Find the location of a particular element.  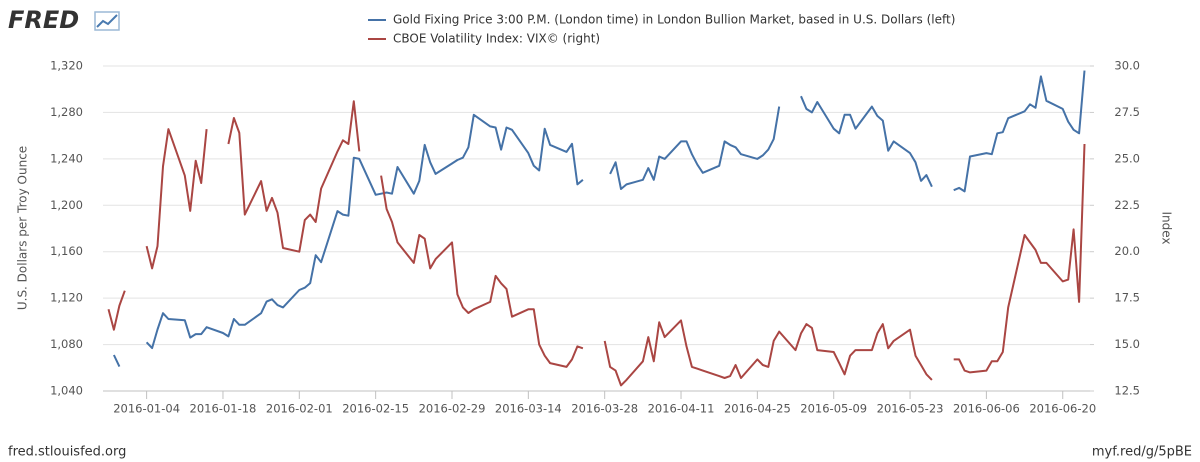

logo: FRED is located at coordinates (43, 20).